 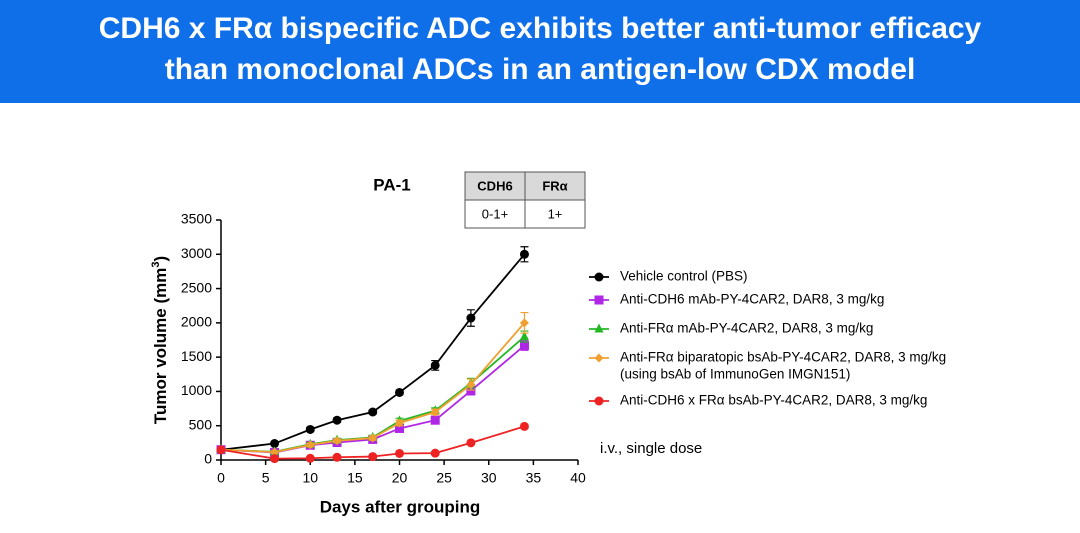 What do you see at coordinates (221, 478) in the screenshot?
I see `x-tick-label: 0` at bounding box center [221, 478].